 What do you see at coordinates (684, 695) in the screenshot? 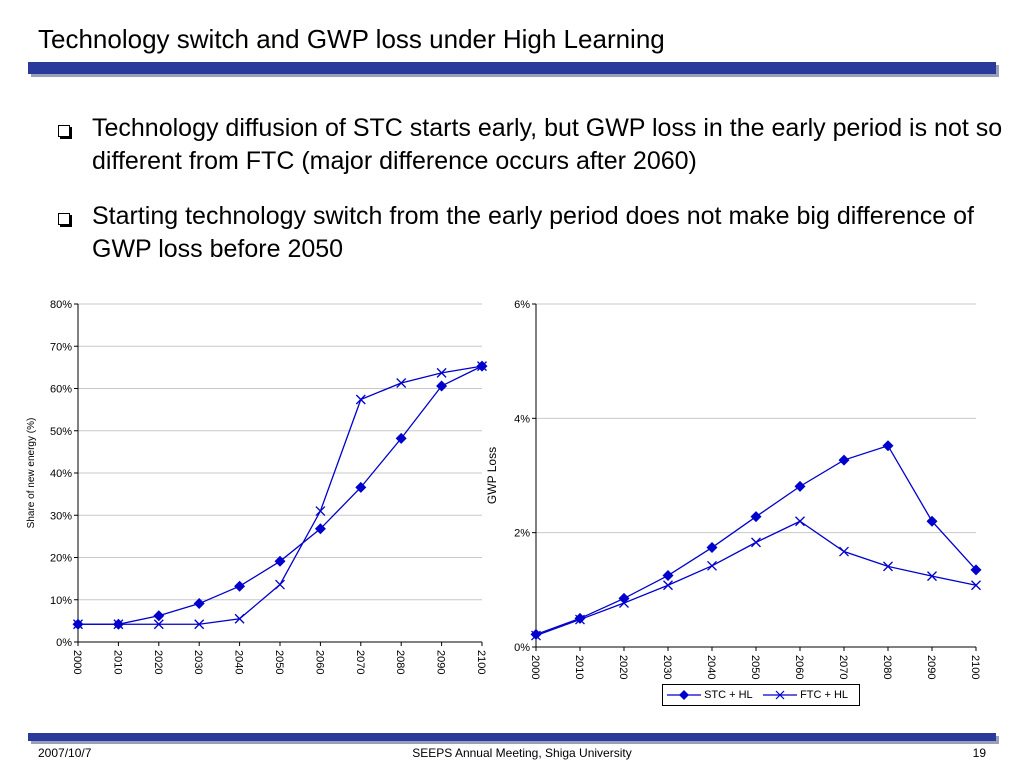
I see `legend-line-diamond-icon` at bounding box center [684, 695].